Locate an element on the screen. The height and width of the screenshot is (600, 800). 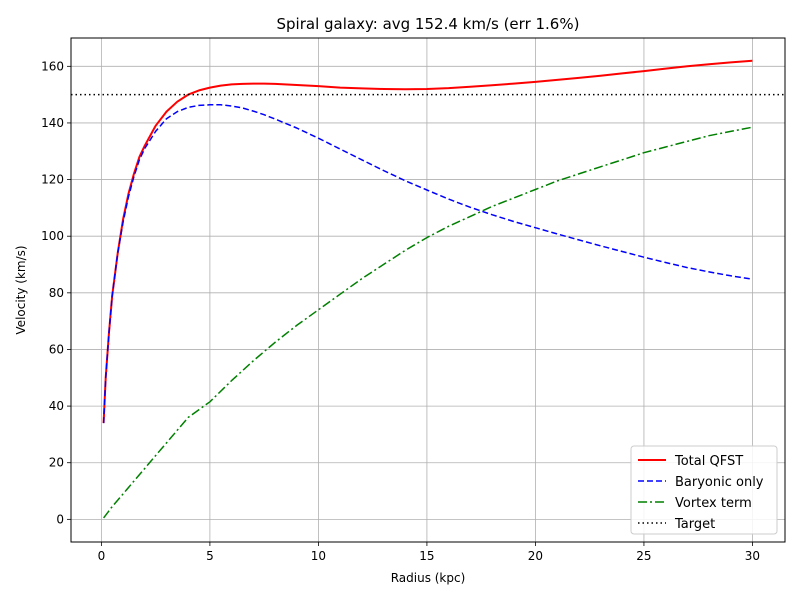
y-axis-label: Velocity (km/s) is located at coordinates (21, 289).